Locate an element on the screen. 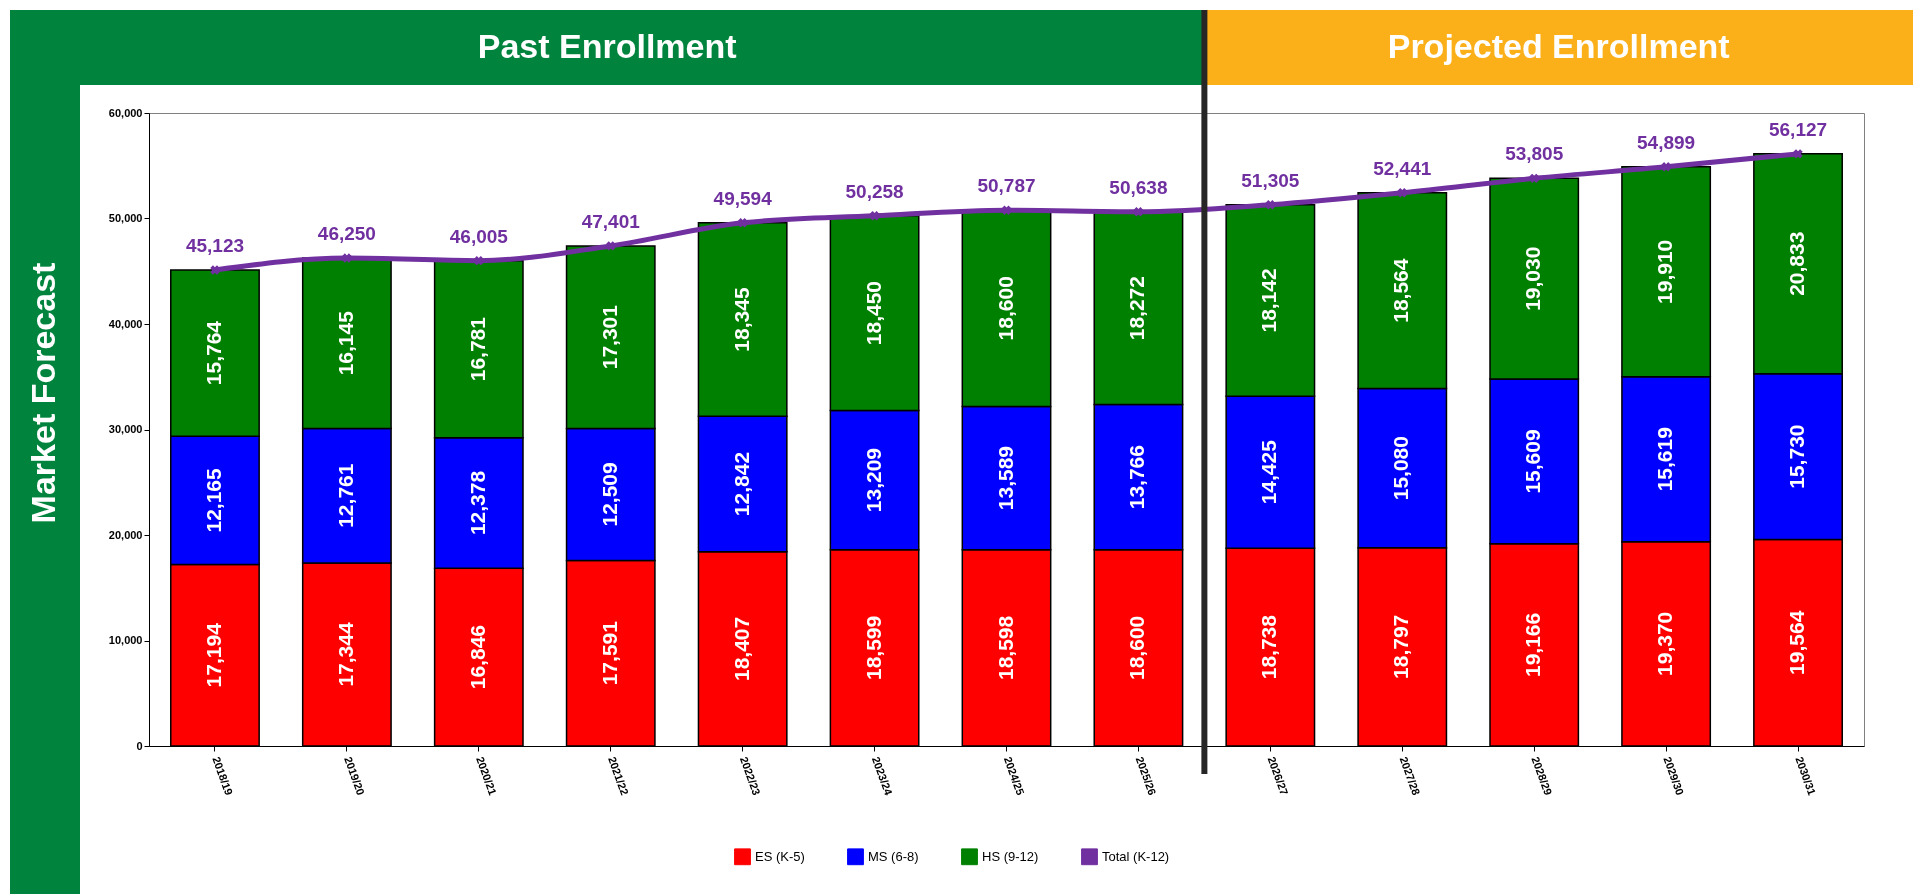 The width and height of the screenshot is (1920, 894). data-label: 51,305 is located at coordinates (1270, 180).